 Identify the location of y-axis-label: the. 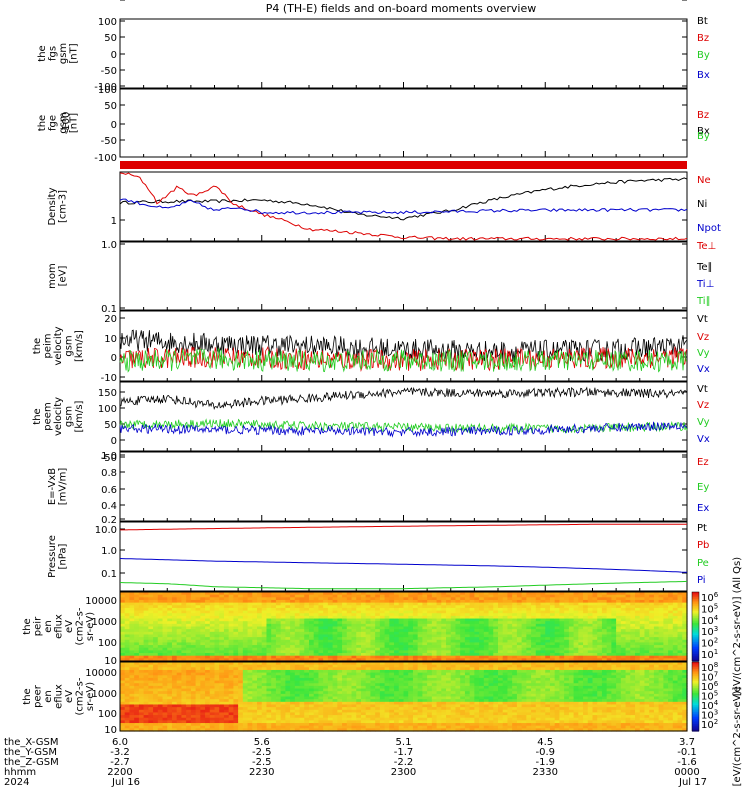
(27, 626).